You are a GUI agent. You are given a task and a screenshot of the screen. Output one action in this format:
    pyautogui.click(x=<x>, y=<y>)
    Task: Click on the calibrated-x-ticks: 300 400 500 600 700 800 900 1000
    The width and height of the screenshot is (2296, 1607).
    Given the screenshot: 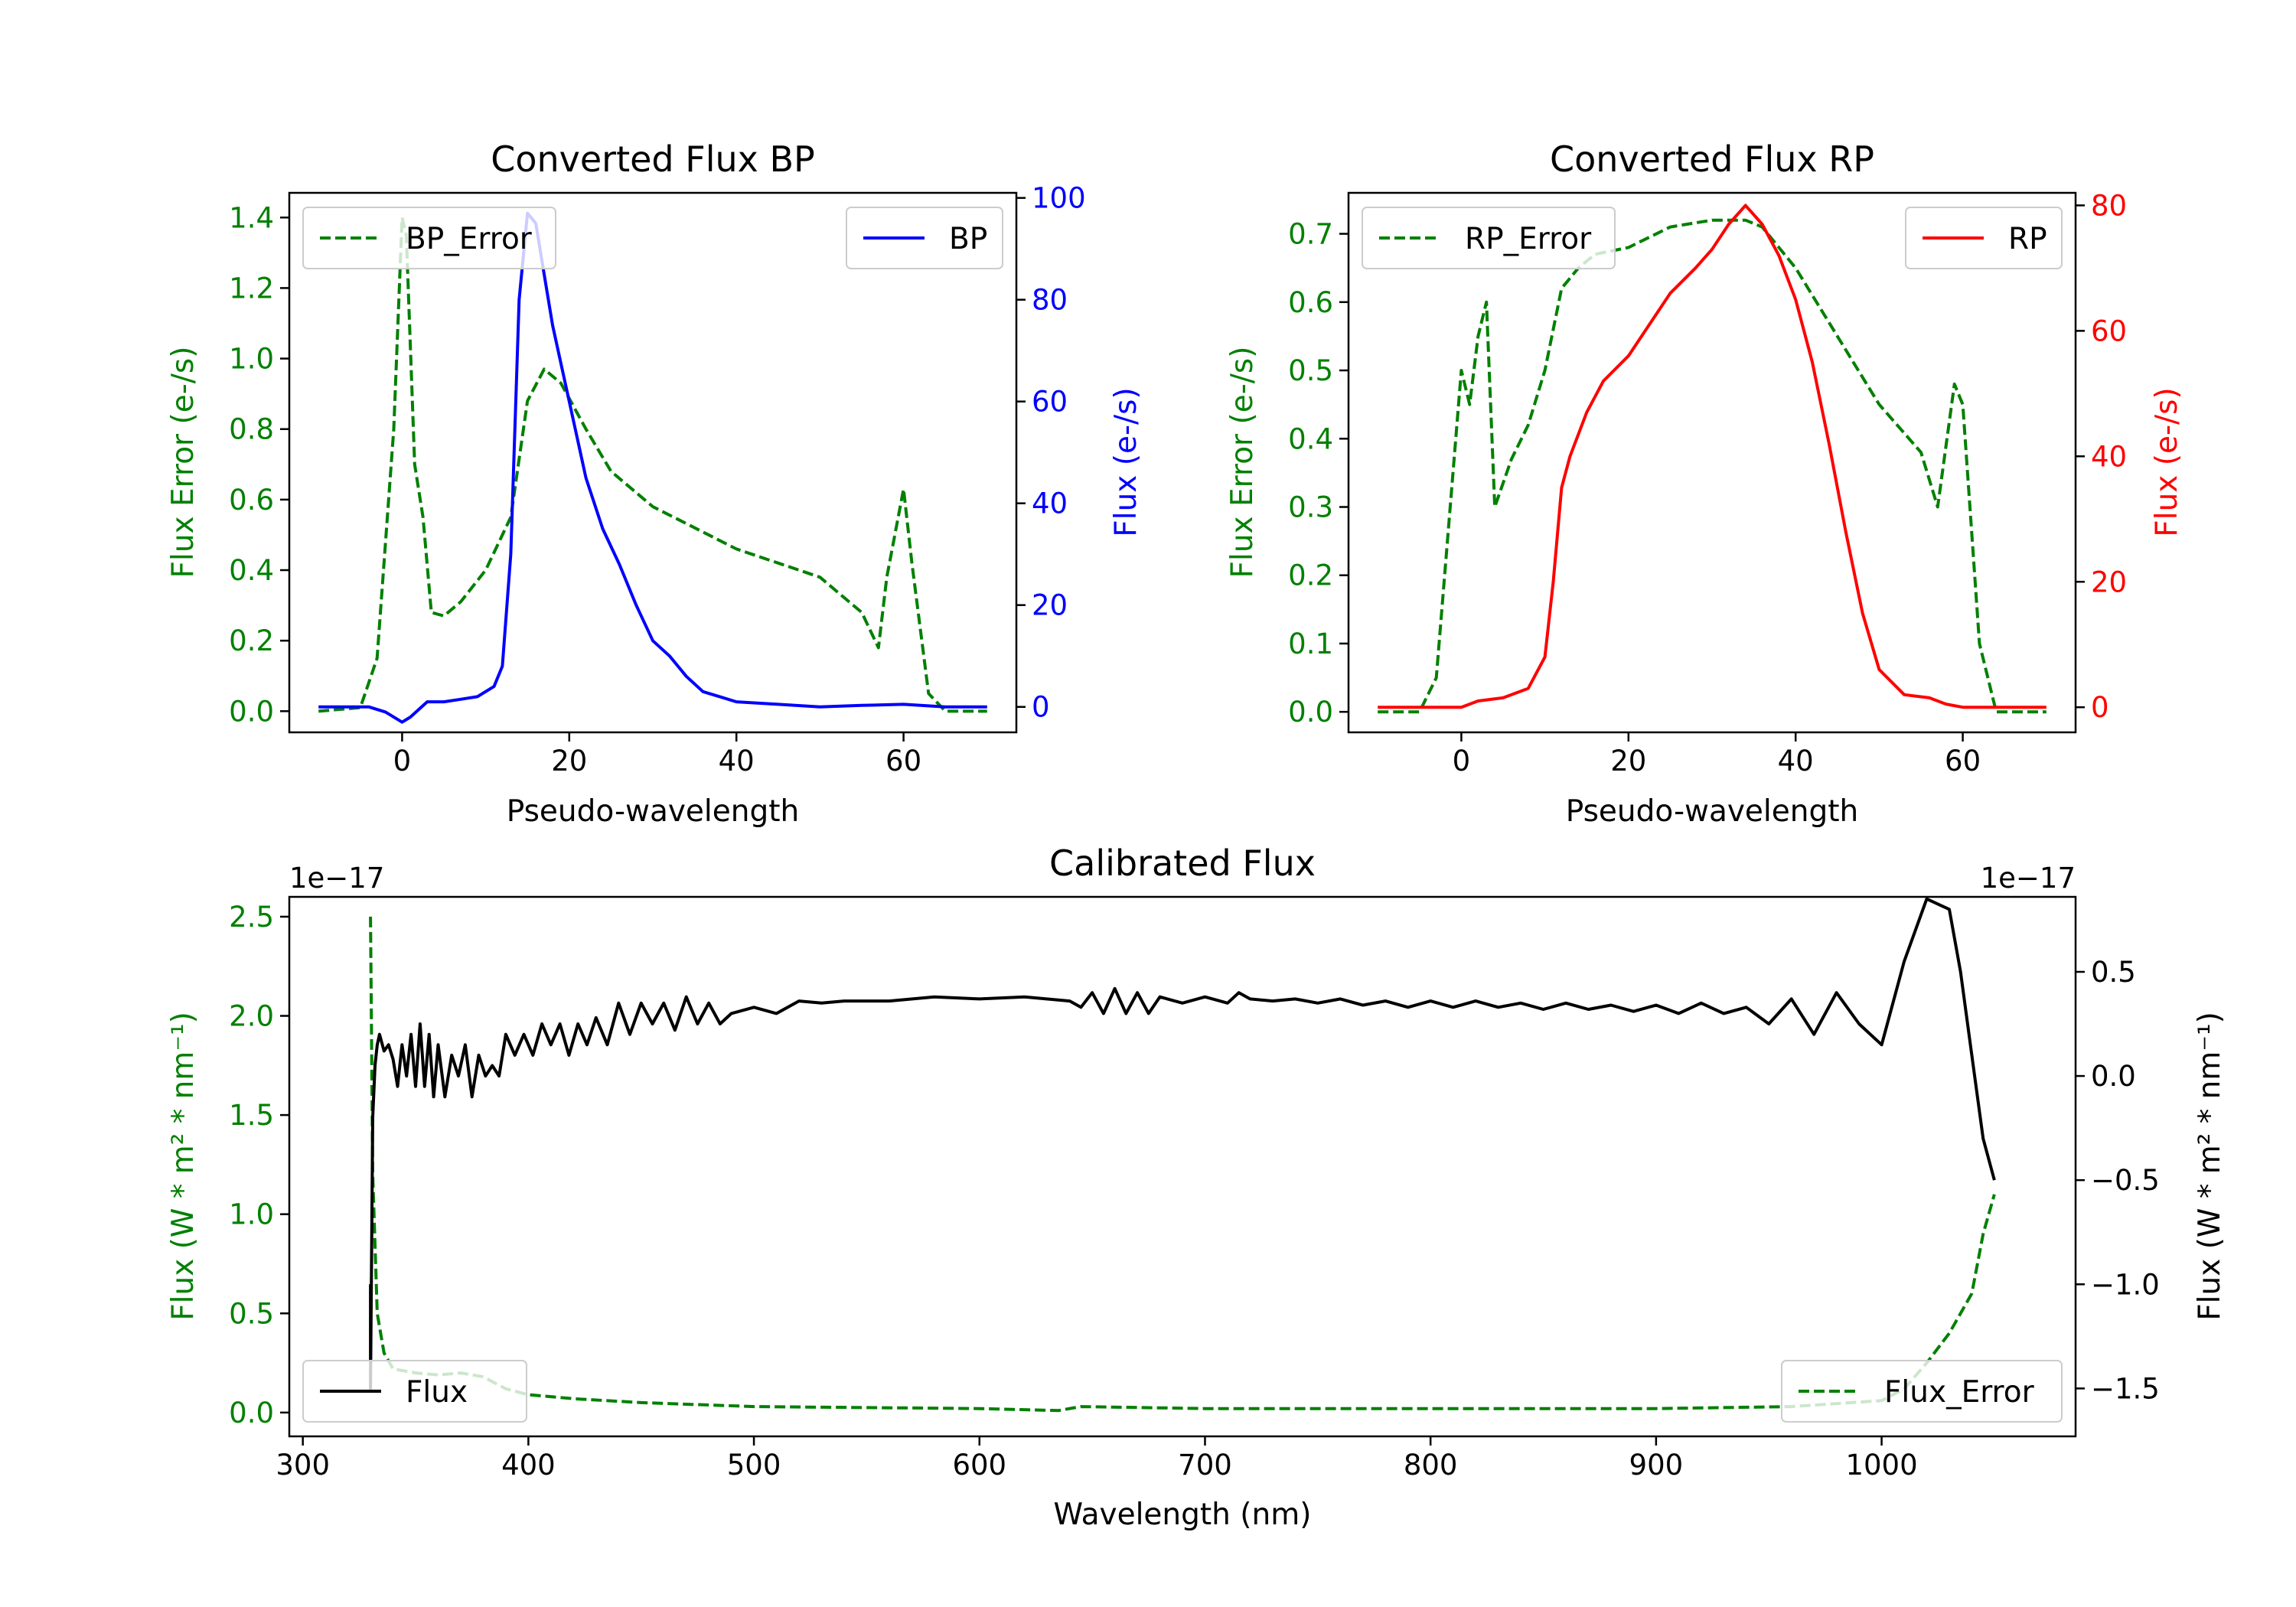 What is the action you would take?
    pyautogui.click(x=1097, y=1459)
    